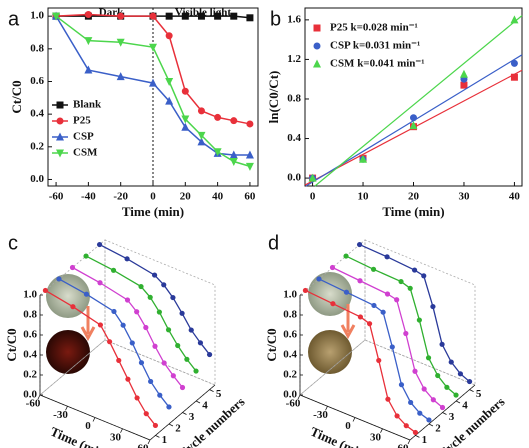 The height and width of the screenshot is (448, 529). What do you see at coordinates (218, 197) in the screenshot?
I see `x-tick-label: 40` at bounding box center [218, 197].